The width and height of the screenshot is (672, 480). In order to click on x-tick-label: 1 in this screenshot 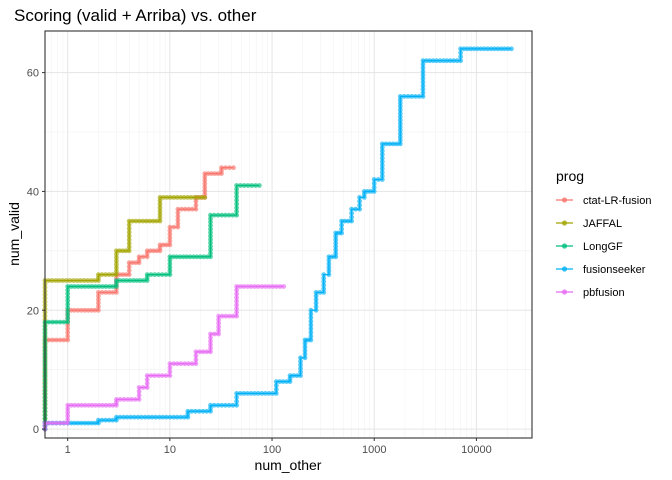, I will do `click(68, 450)`.